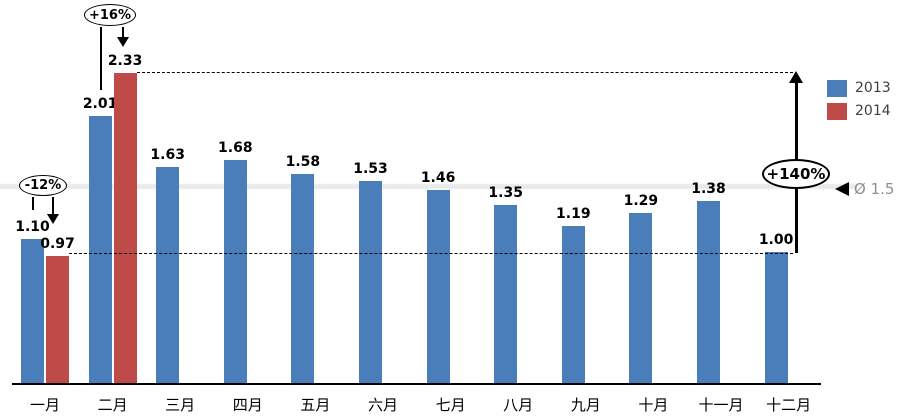 This screenshot has width=900, height=417. I want to click on bar-2013-六月, so click(370, 282).